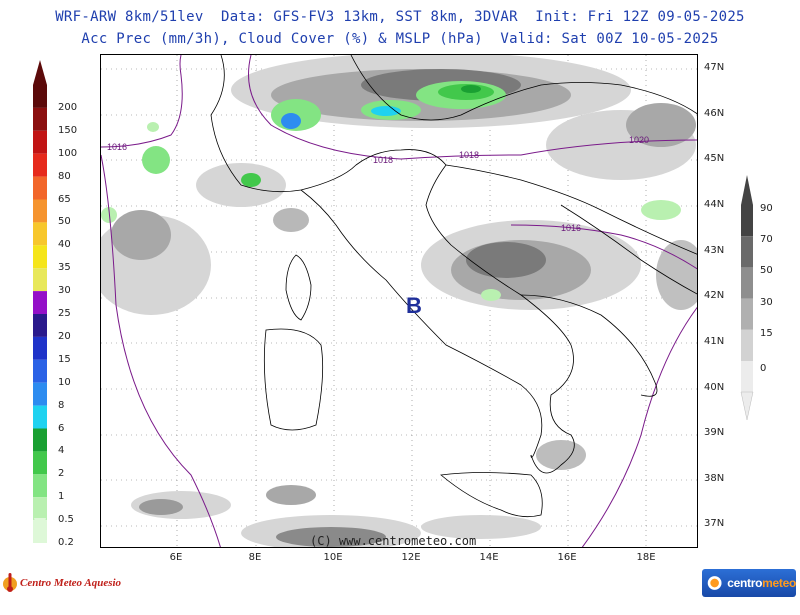 The width and height of the screenshot is (800, 615). I want to click on lon-tick: 8E, so click(255, 557).